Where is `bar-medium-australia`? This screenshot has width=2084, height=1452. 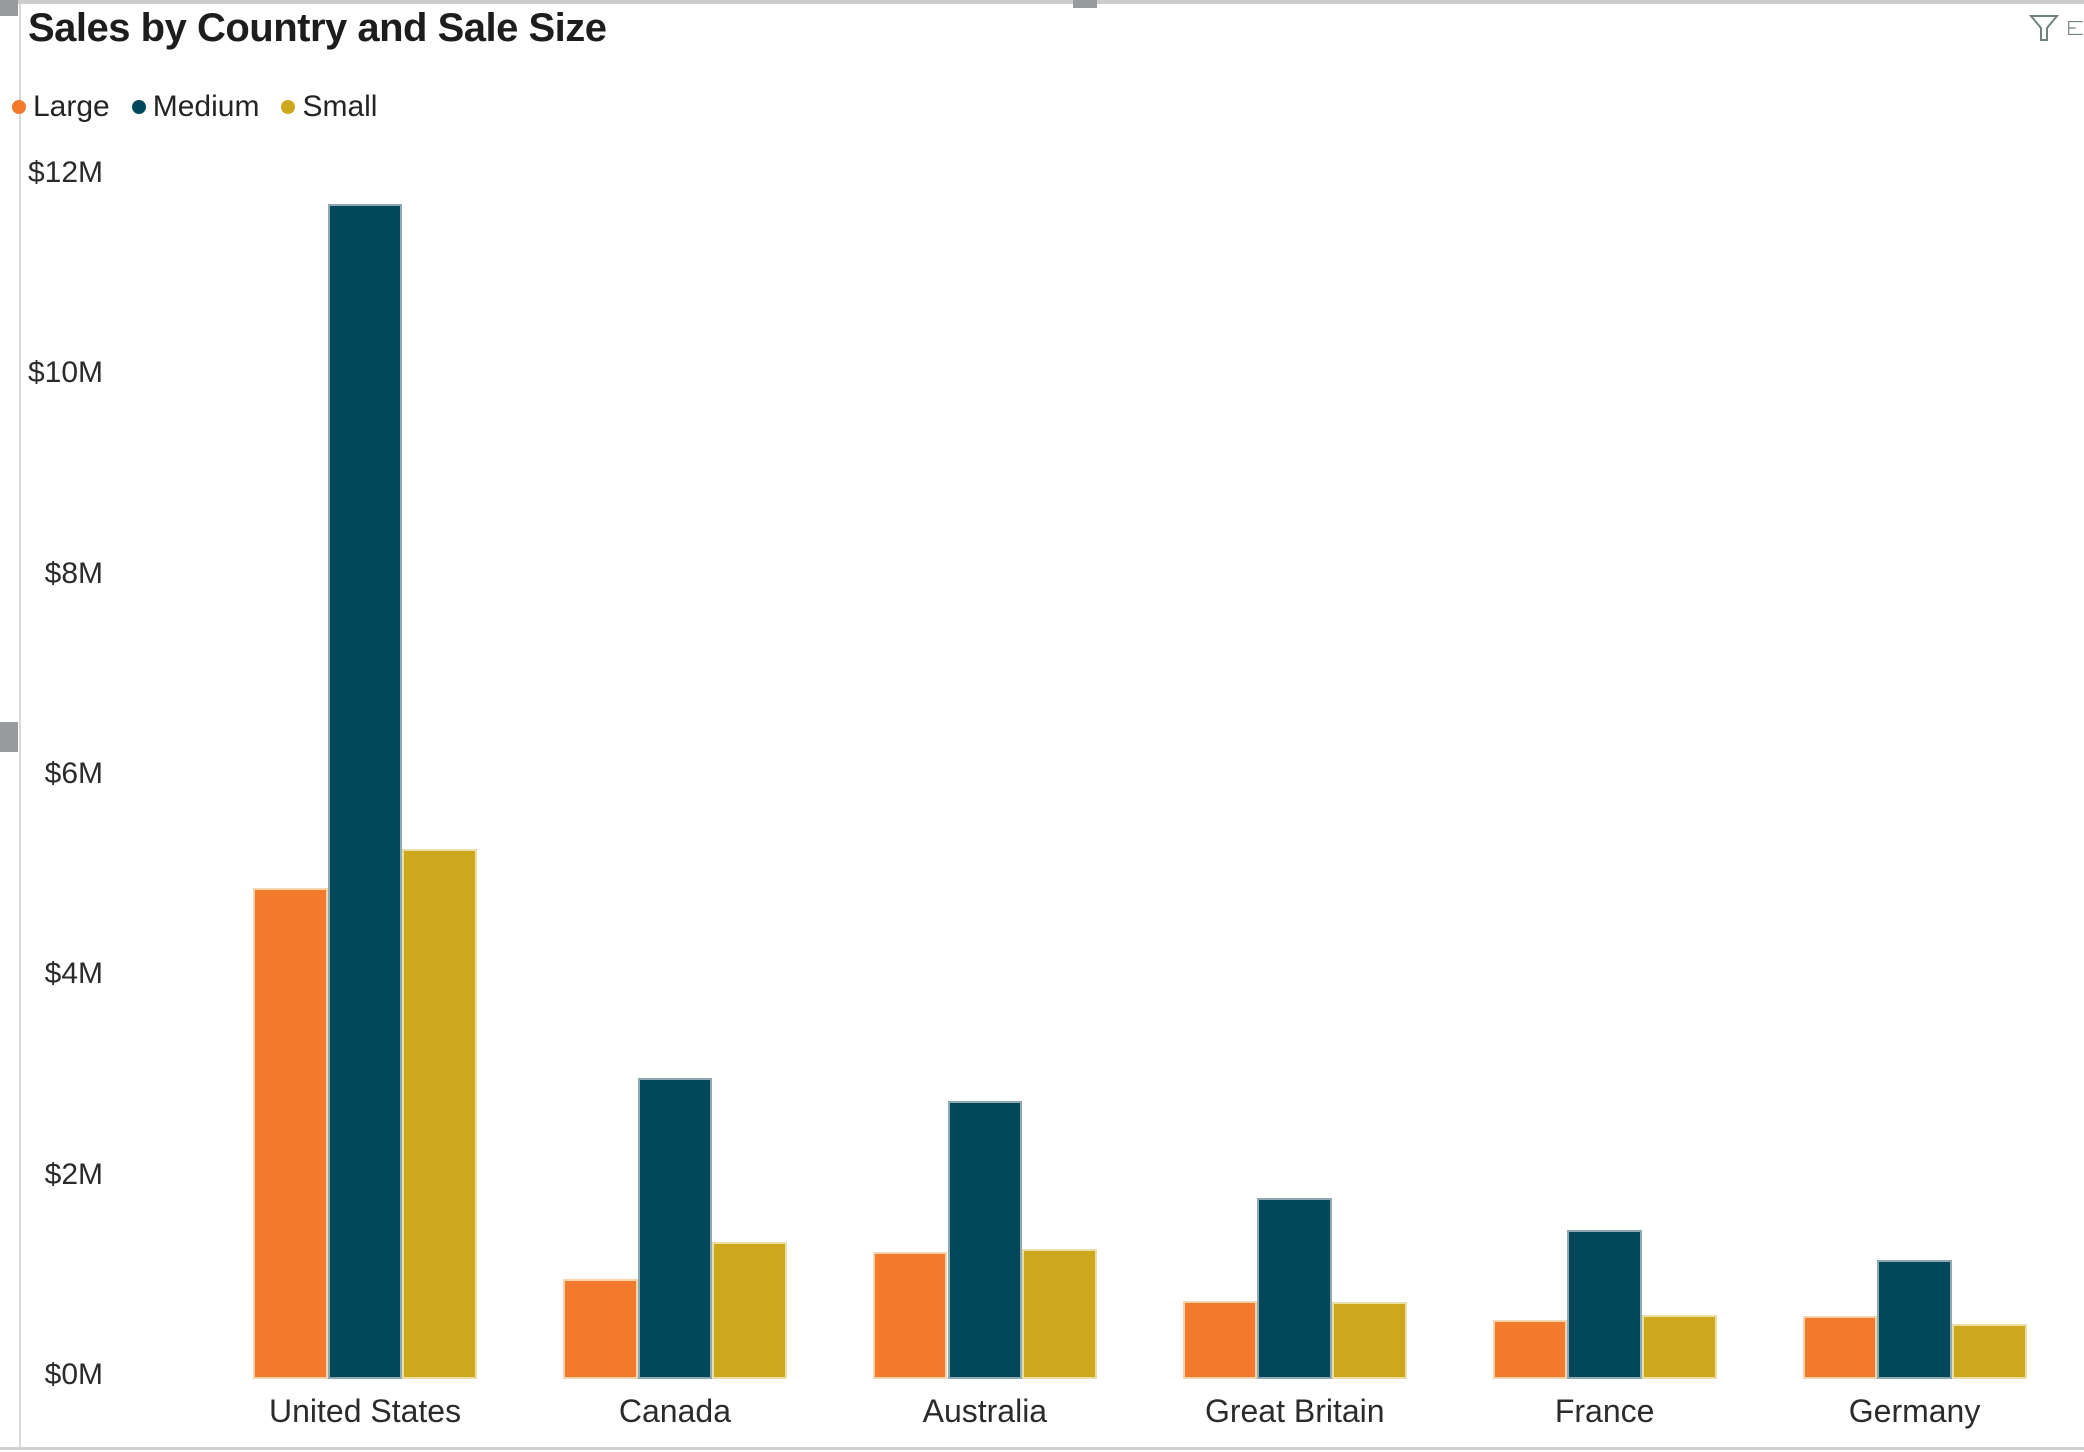
bar-medium-australia is located at coordinates (985, 1239).